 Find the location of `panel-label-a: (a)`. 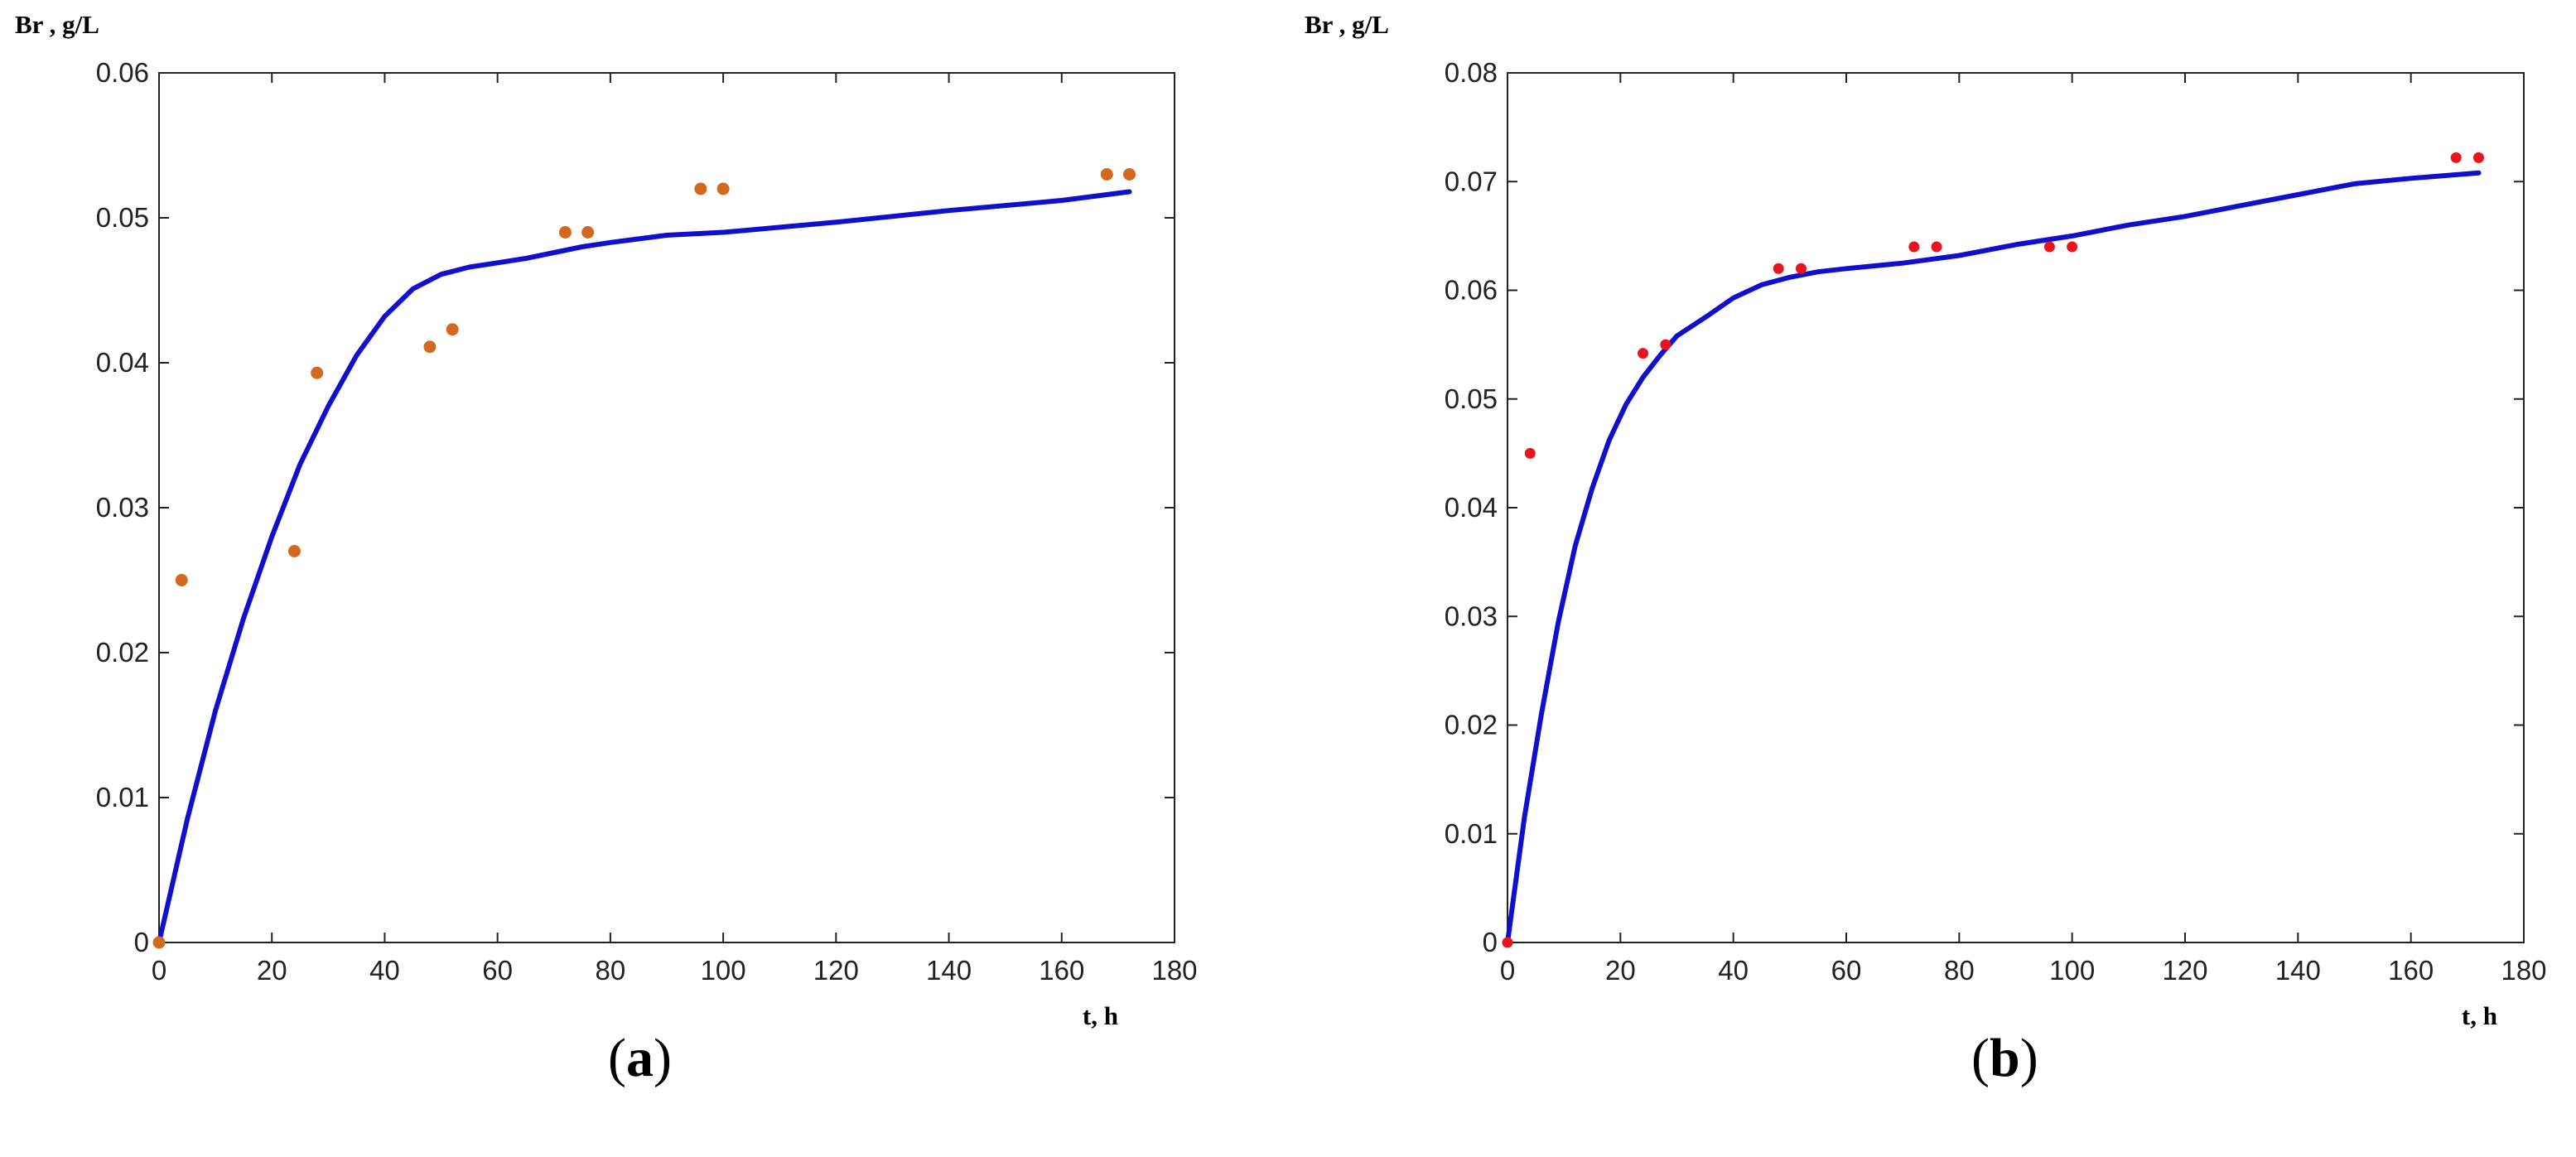

panel-label-a: (a) is located at coordinates (640, 1058).